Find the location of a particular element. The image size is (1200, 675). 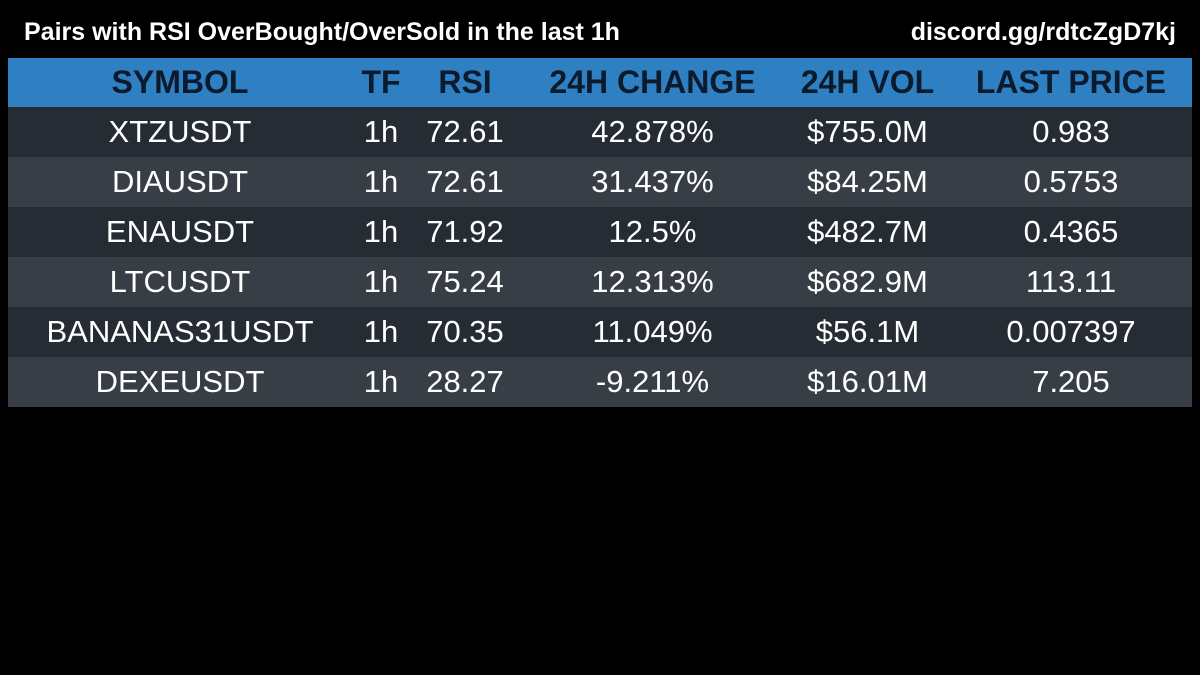

cell-symbol: DEXEUSDT is located at coordinates (180, 381).